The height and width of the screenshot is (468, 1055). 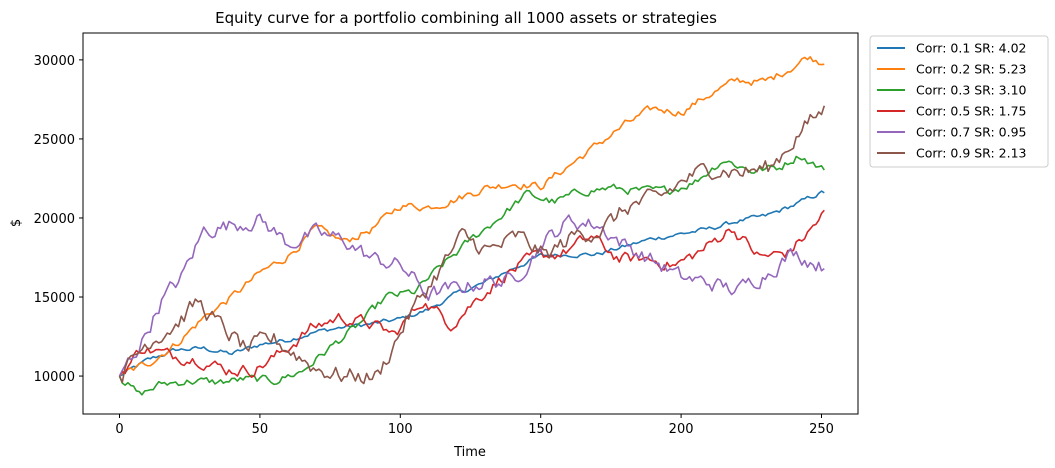 What do you see at coordinates (971, 90) in the screenshot?
I see `legend-label: Corr: 0.3 SR: 3.10` at bounding box center [971, 90].